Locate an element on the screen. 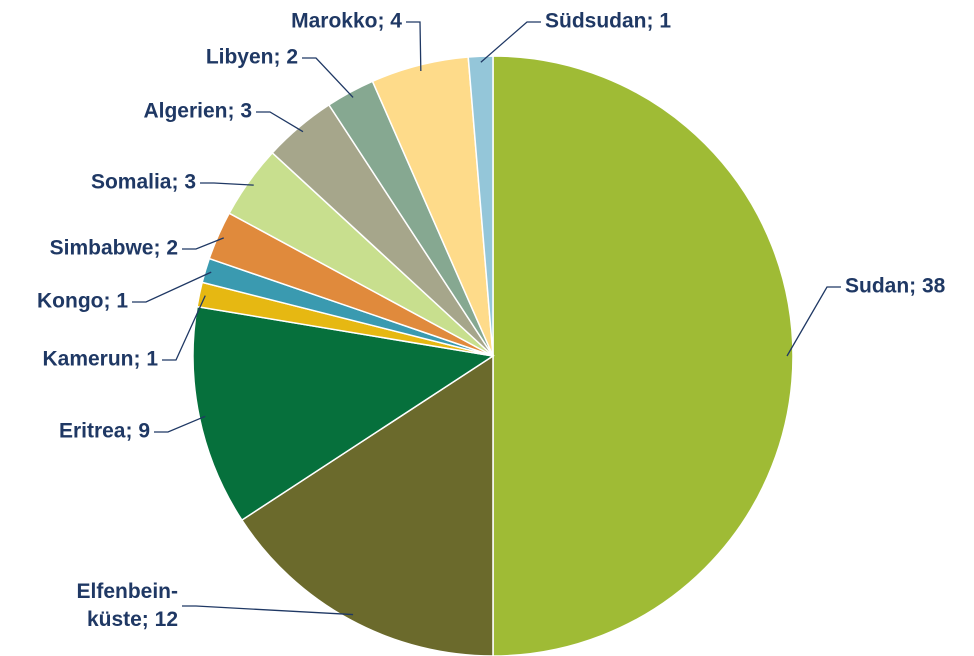  data-label: Algerien; 3 is located at coordinates (197, 111).